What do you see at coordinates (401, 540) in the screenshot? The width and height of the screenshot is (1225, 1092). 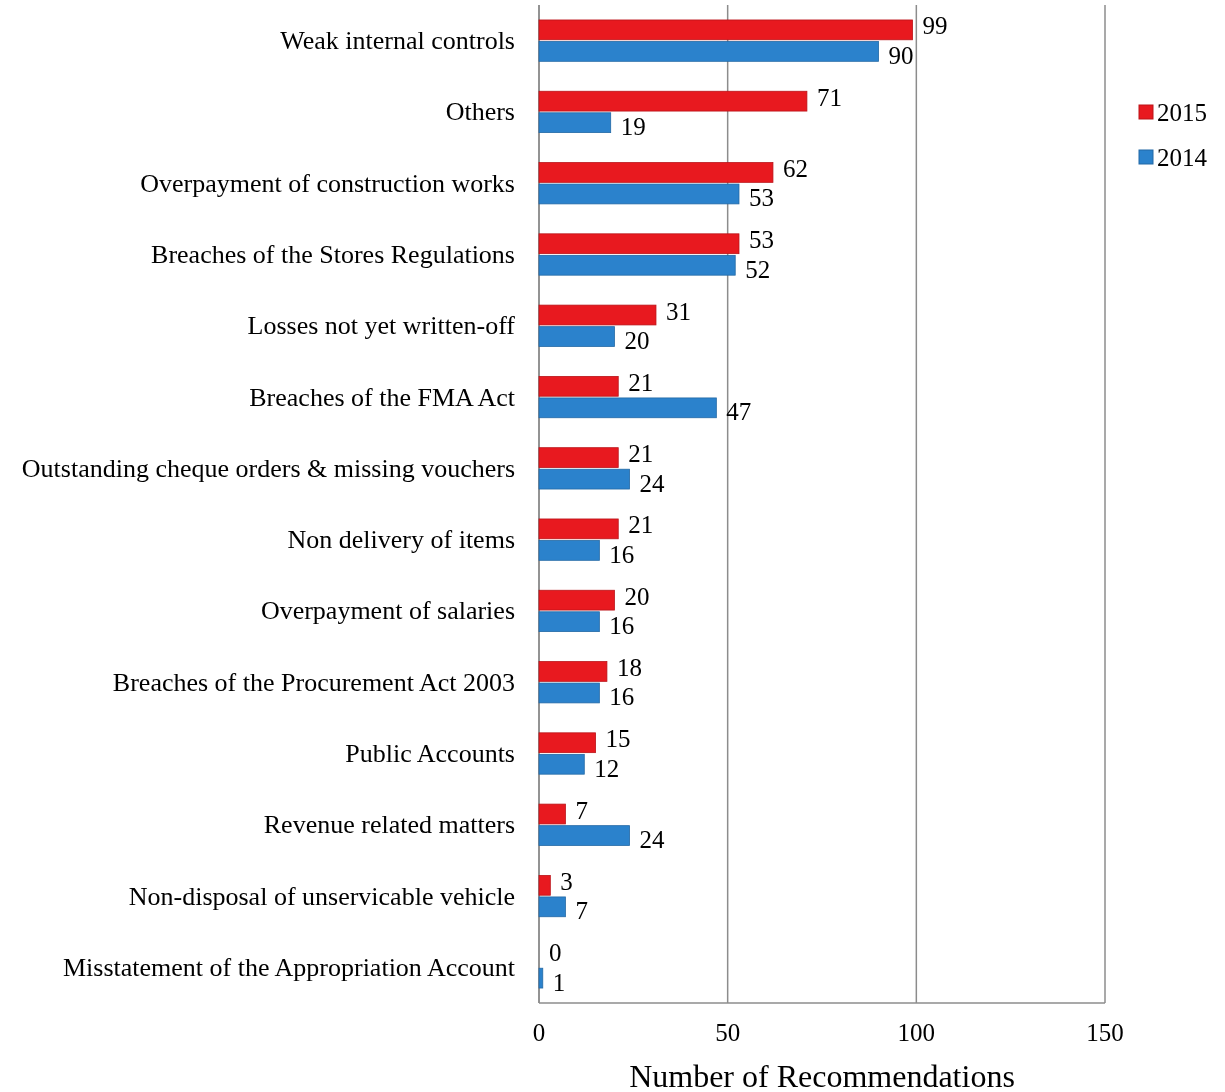 I see `y-tick-label: Non delivery of items` at bounding box center [401, 540].